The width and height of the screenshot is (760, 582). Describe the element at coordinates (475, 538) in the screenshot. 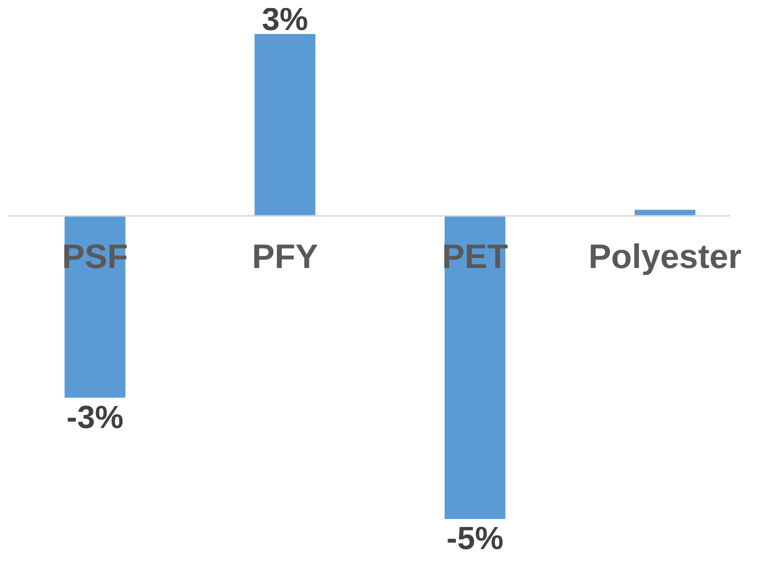

I see `data-label: -5%` at that location.